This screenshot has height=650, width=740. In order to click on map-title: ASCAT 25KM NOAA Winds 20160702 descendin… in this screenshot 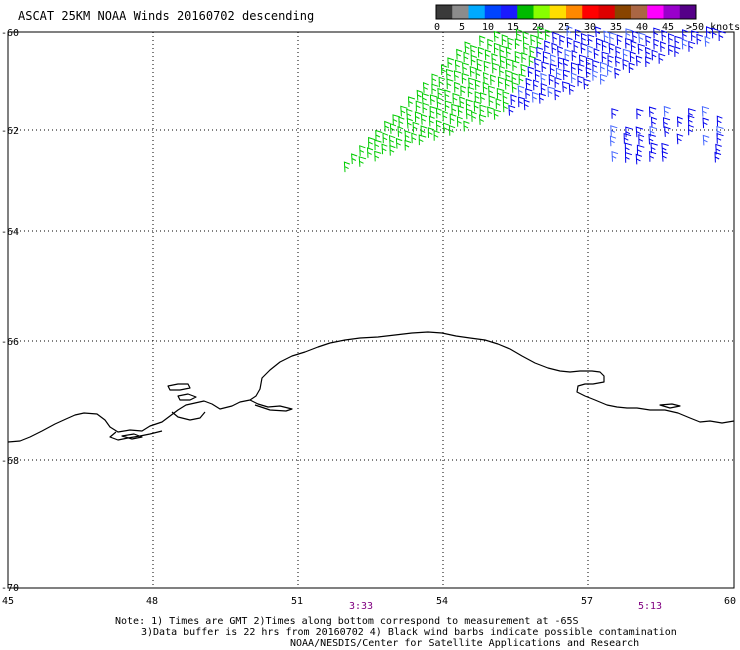, I will do `click(166, 16)`.